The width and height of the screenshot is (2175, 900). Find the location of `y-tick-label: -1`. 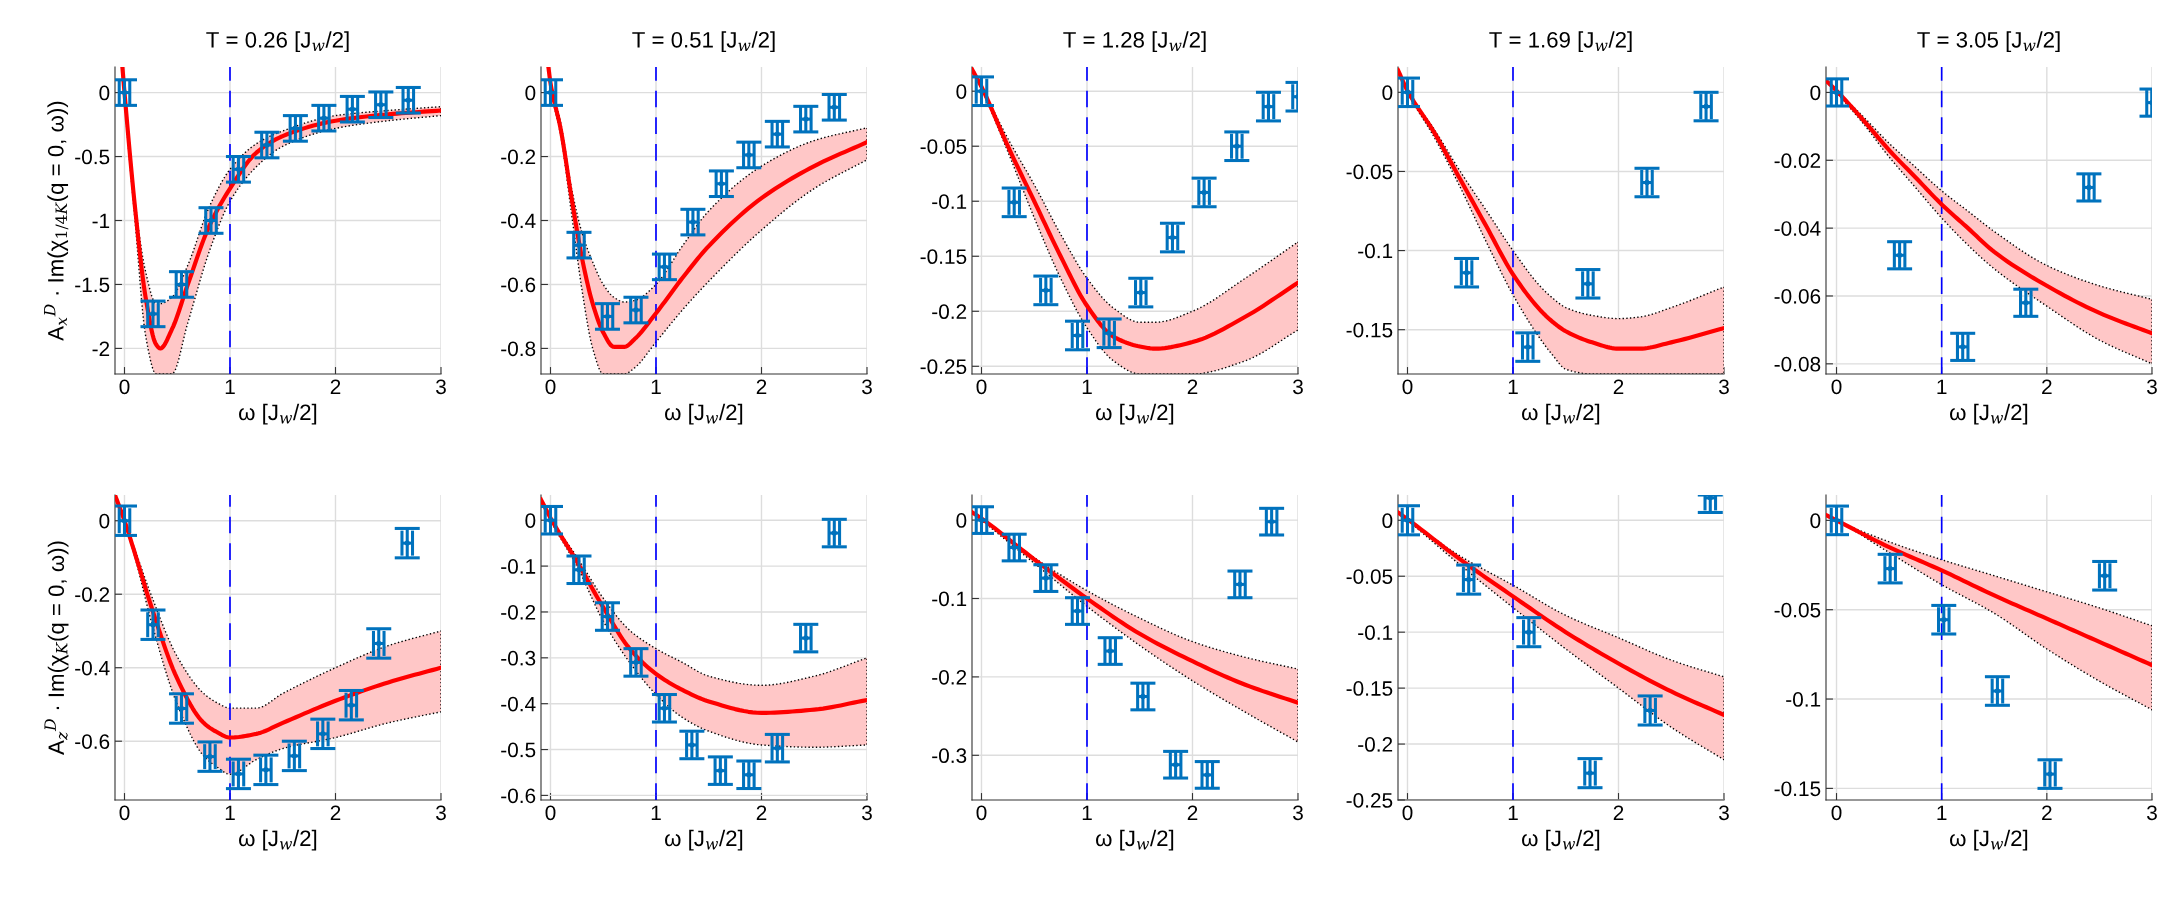

y-tick-label: -1 is located at coordinates (101, 221).